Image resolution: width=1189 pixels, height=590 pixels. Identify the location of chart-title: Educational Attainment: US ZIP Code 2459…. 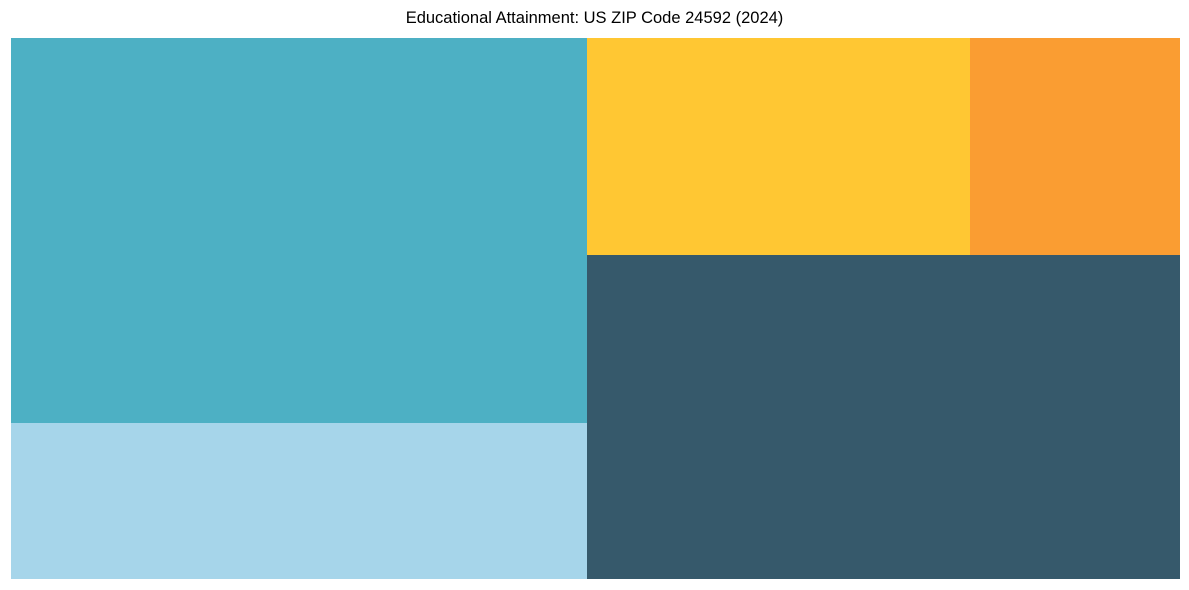
(594, 18).